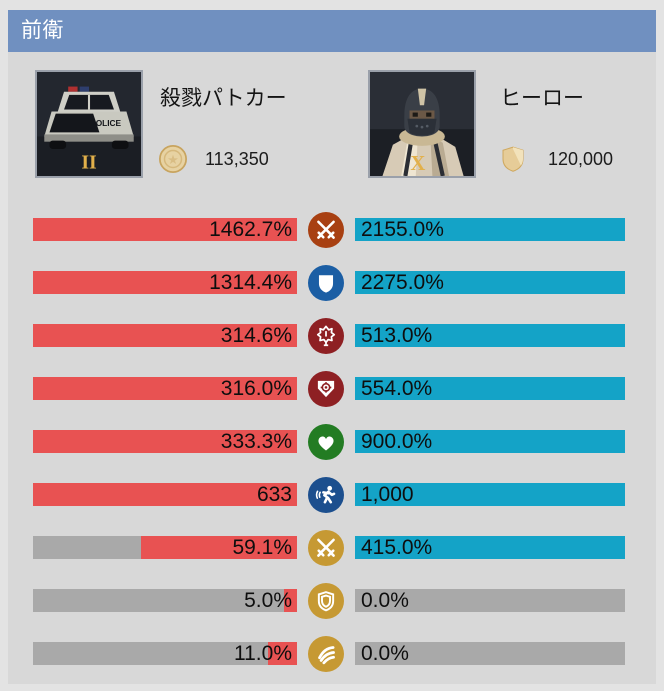  I want to click on left-stat-value: 633, so click(274, 494).